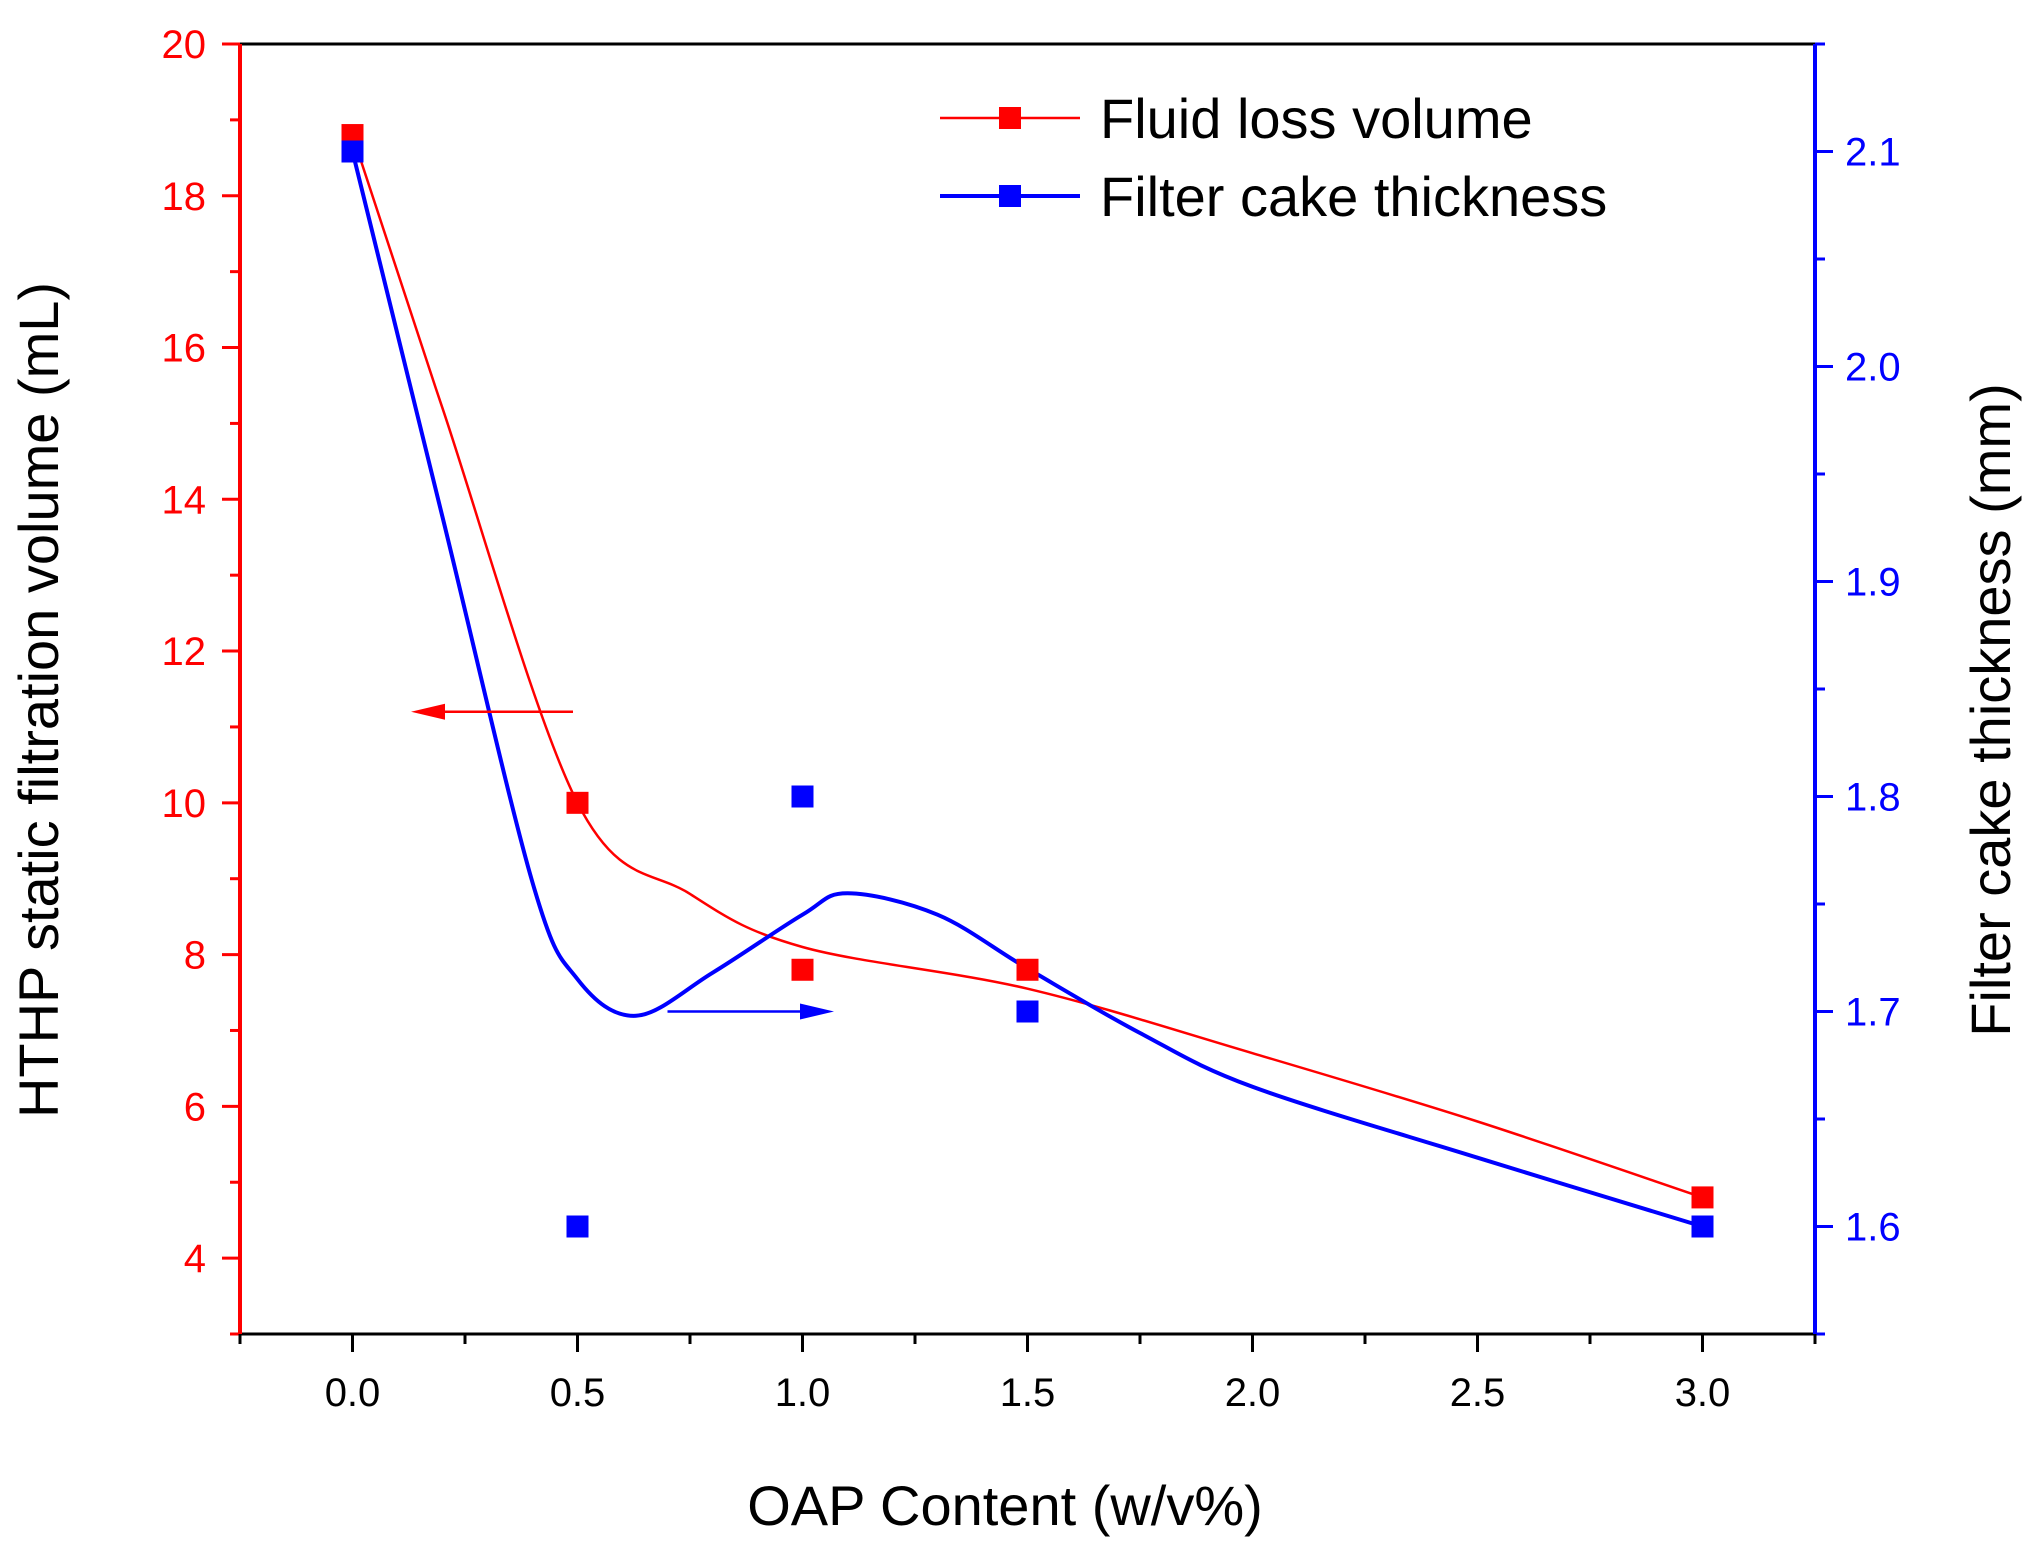 The image size is (2033, 1560). Describe the element at coordinates (184, 197) in the screenshot. I see `left-tick-label: 18` at that location.